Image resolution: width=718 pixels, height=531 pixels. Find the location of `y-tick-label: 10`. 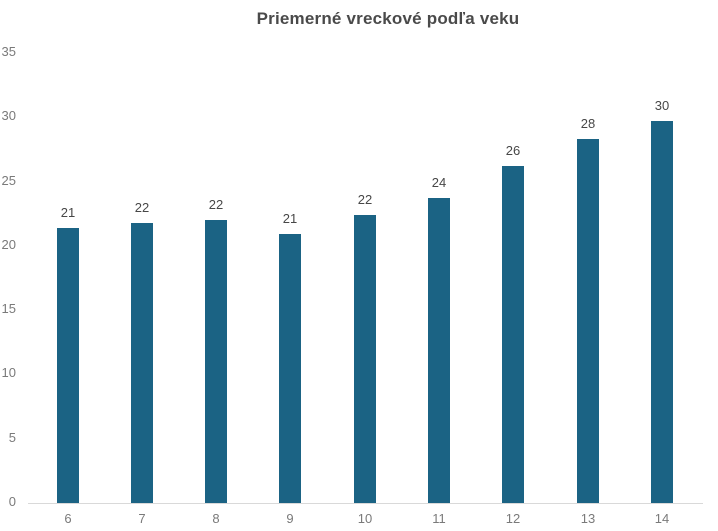

y-tick-label: 10 is located at coordinates (8, 372).